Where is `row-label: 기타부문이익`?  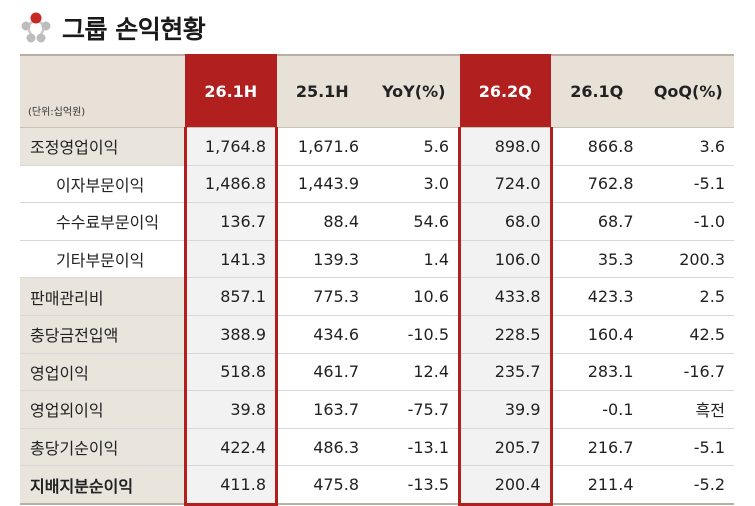 row-label: 기타부문이익 is located at coordinates (102, 259).